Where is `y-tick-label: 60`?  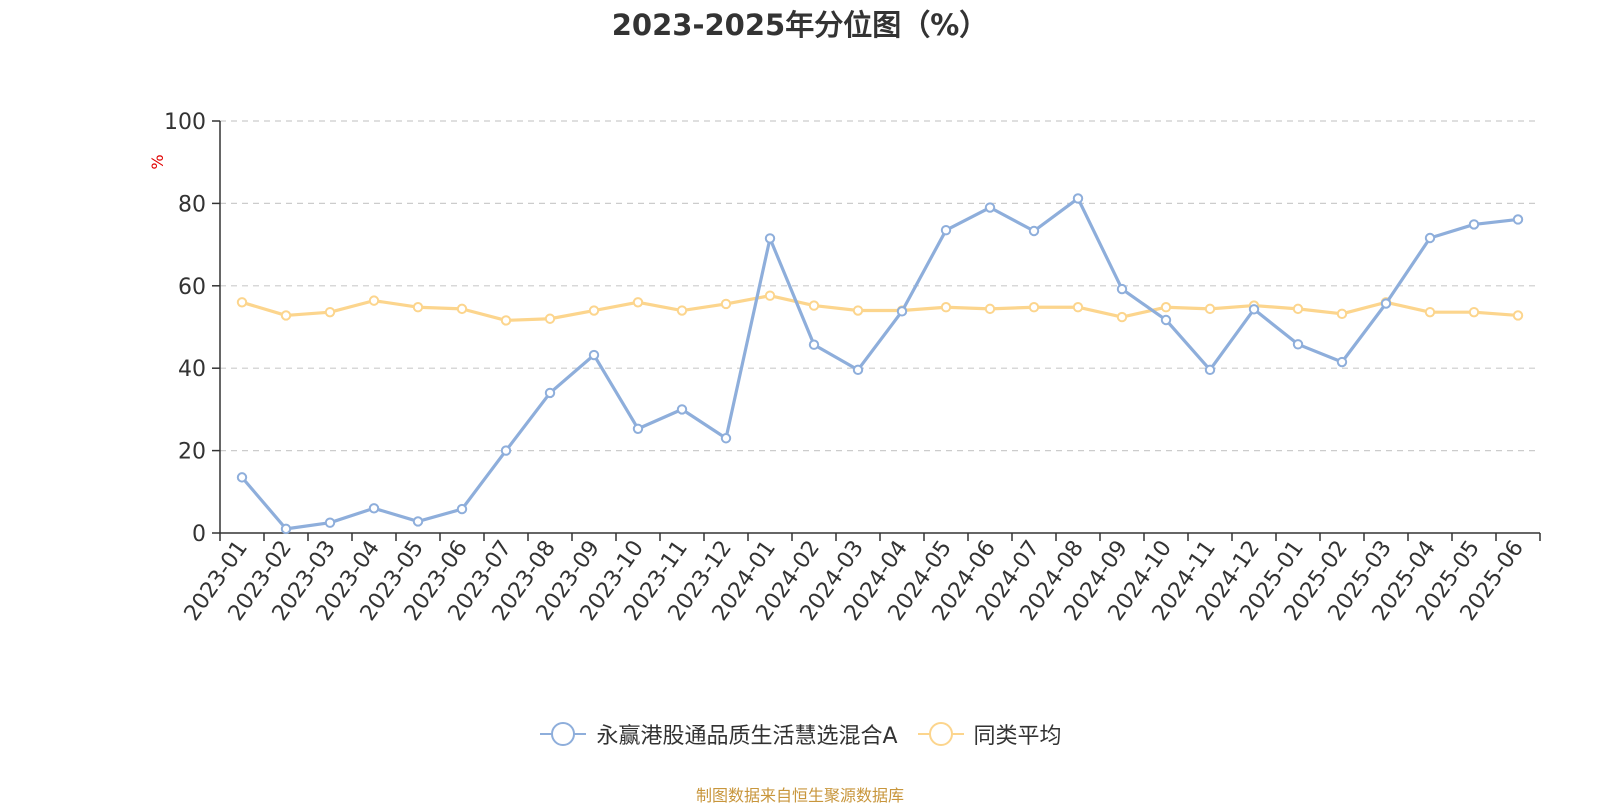 y-tick-label: 60 is located at coordinates (192, 287).